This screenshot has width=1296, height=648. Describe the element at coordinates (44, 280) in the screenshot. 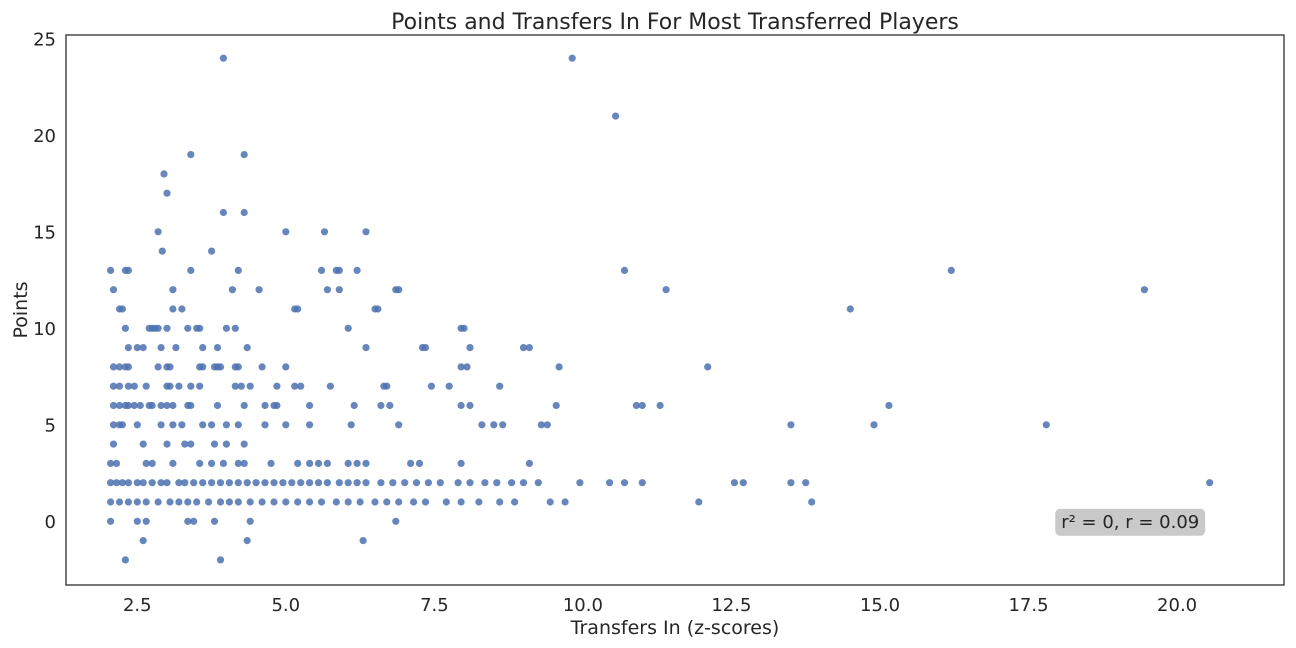

I see `y-tick-labels: 0 5 10 15 20 25` at that location.